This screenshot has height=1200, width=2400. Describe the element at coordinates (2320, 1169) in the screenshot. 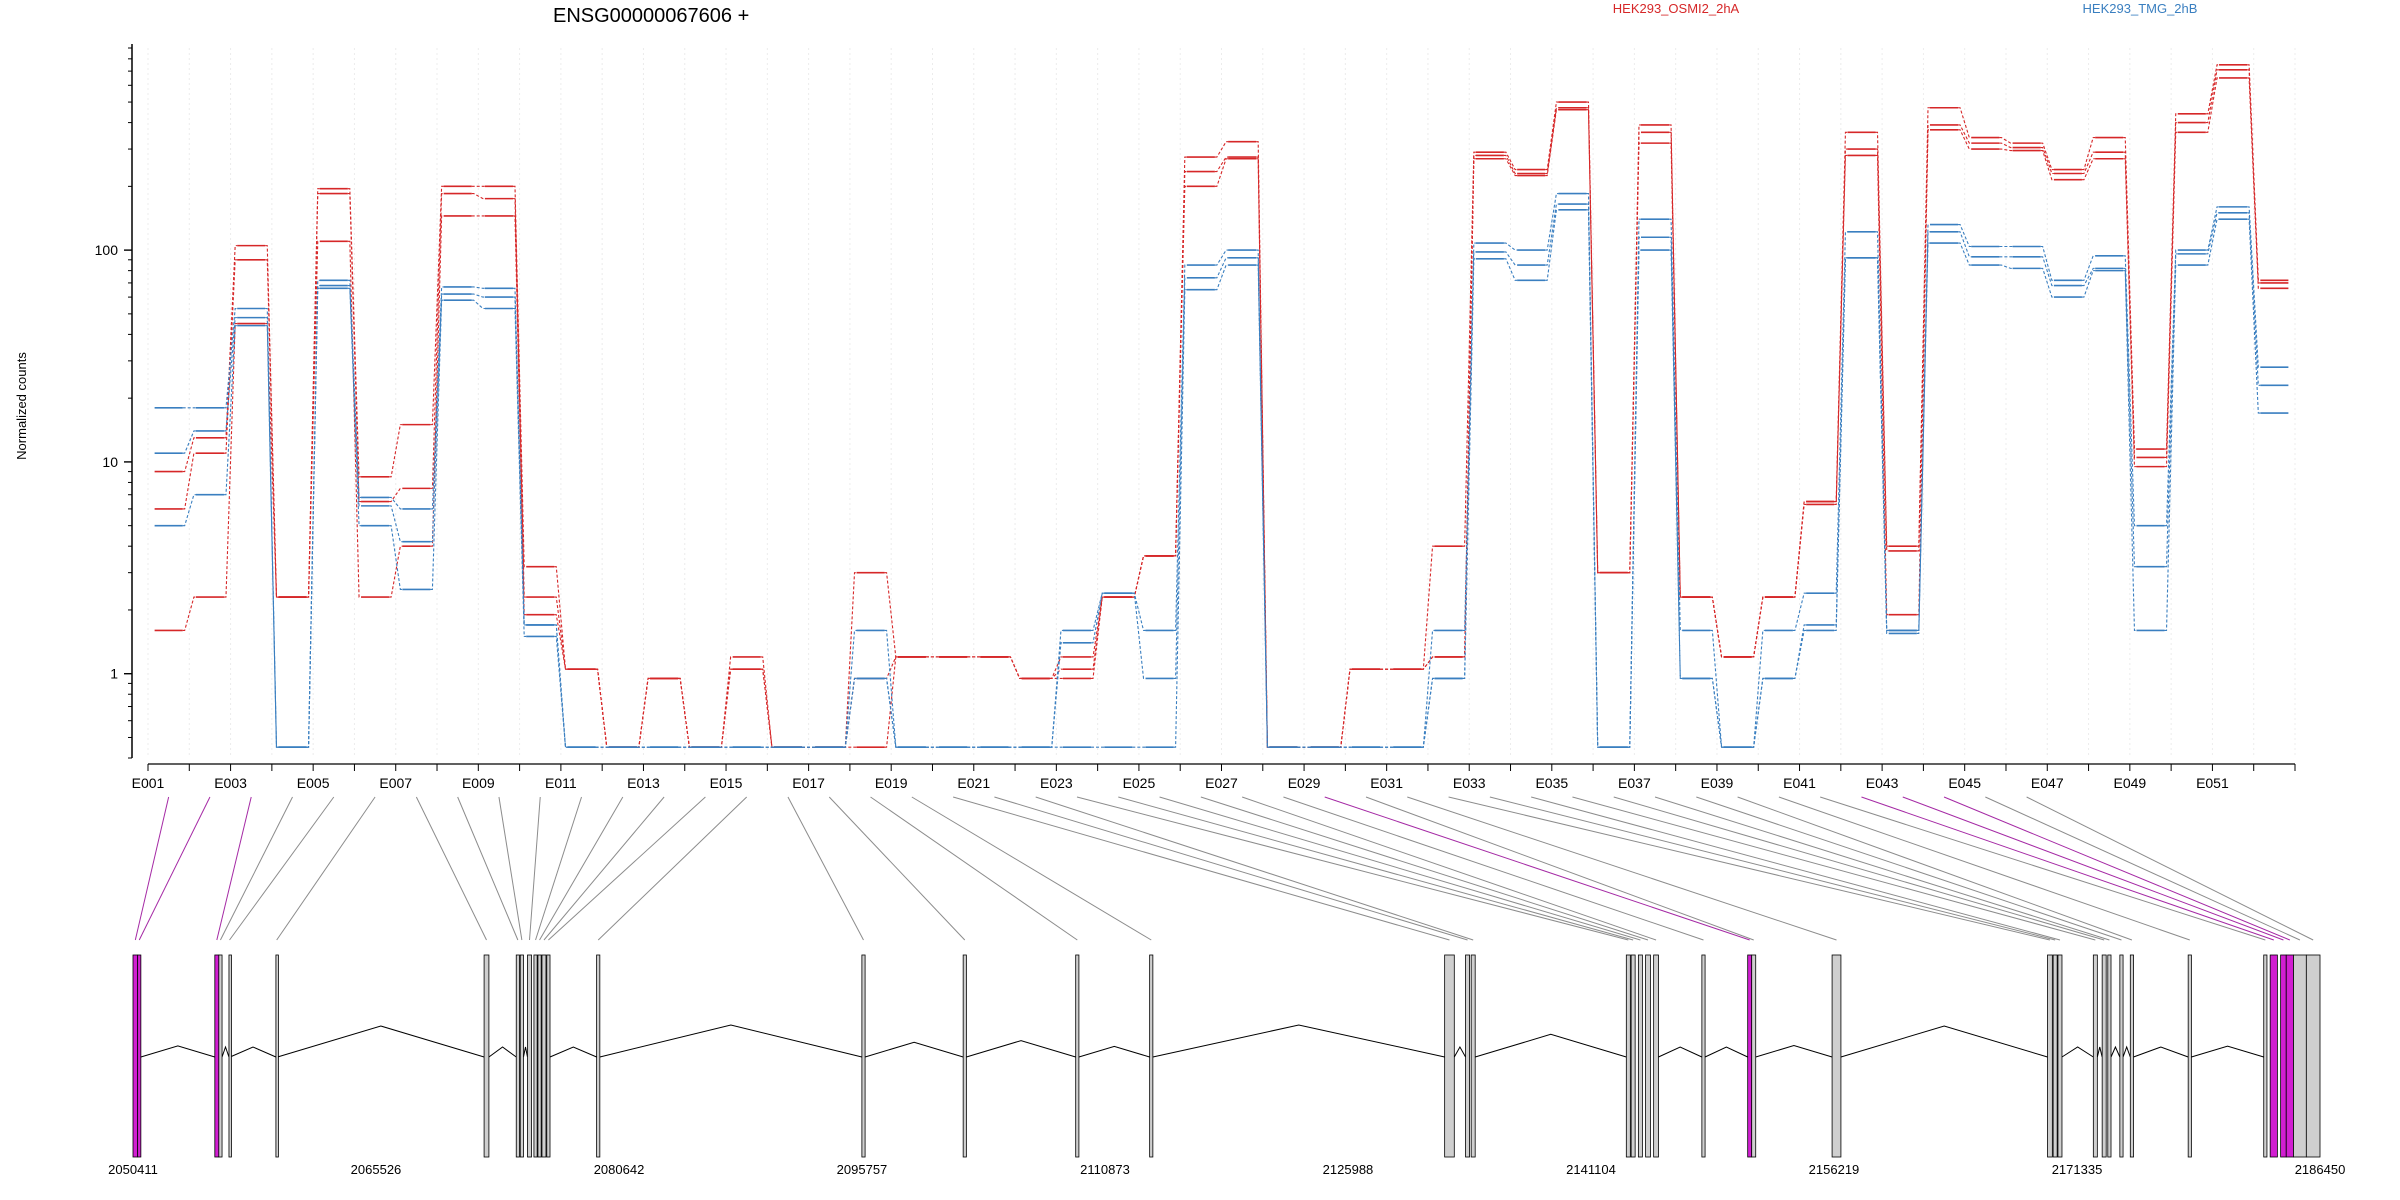

I see `genome-tick-label: 2186450` at that location.